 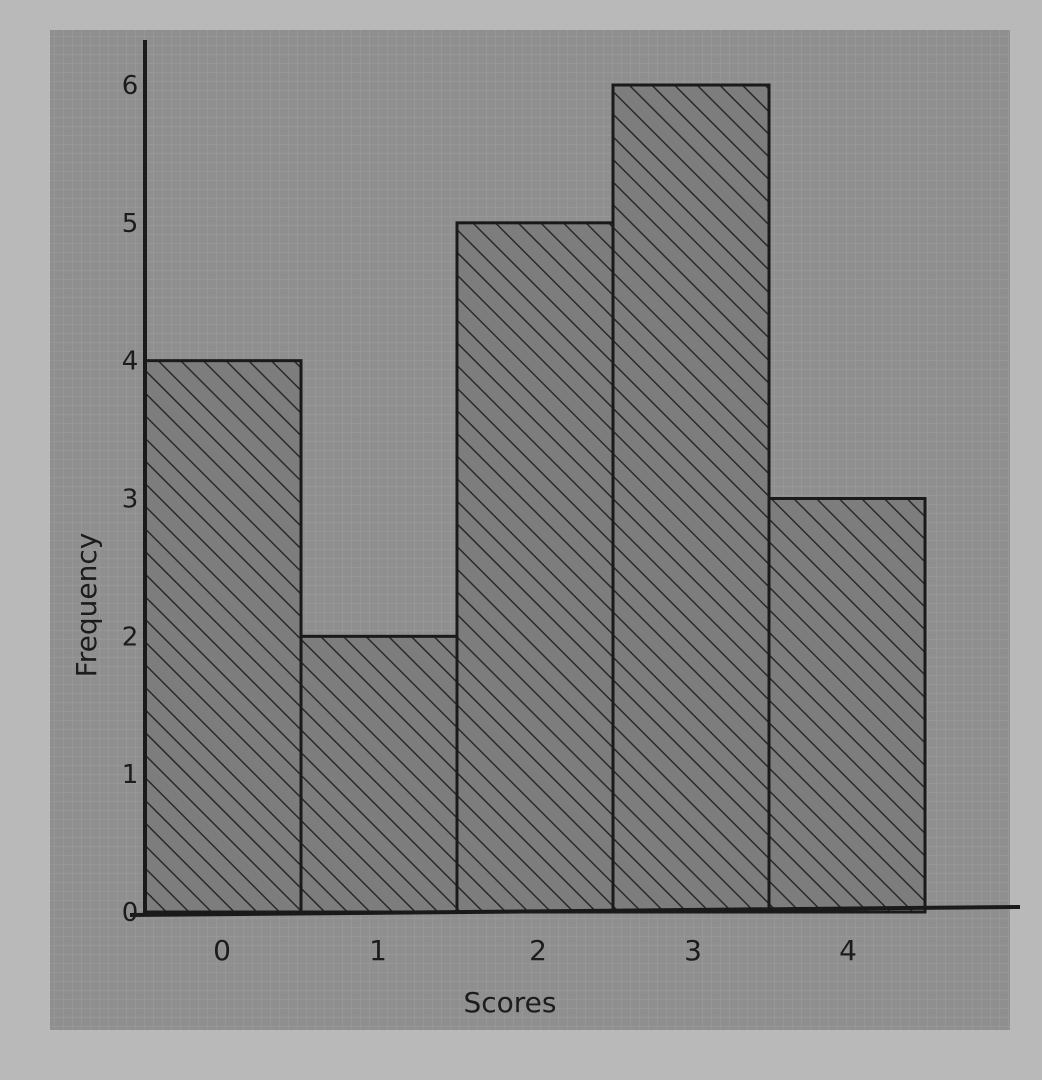 I want to click on y-tick-label-1: 1, so click(x=130, y=775).